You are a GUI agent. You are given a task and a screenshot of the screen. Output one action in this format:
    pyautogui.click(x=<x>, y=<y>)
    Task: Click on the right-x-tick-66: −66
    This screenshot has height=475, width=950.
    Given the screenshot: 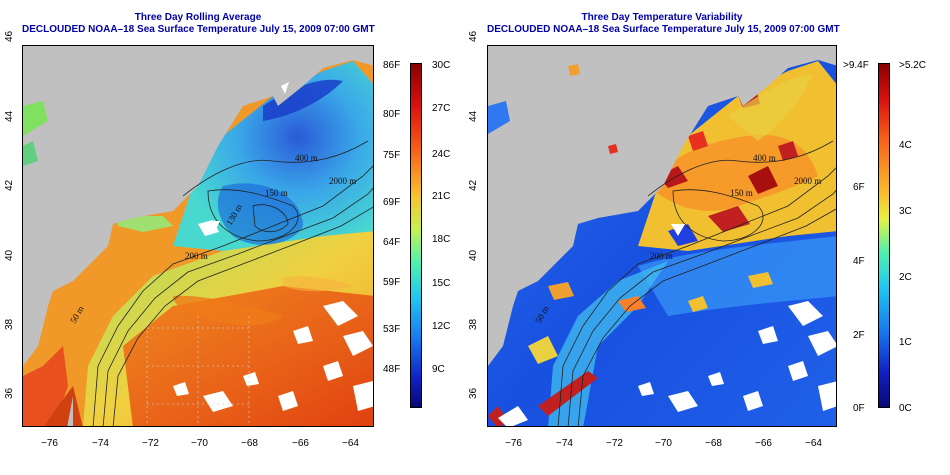 What is the action you would take?
    pyautogui.click(x=763, y=443)
    